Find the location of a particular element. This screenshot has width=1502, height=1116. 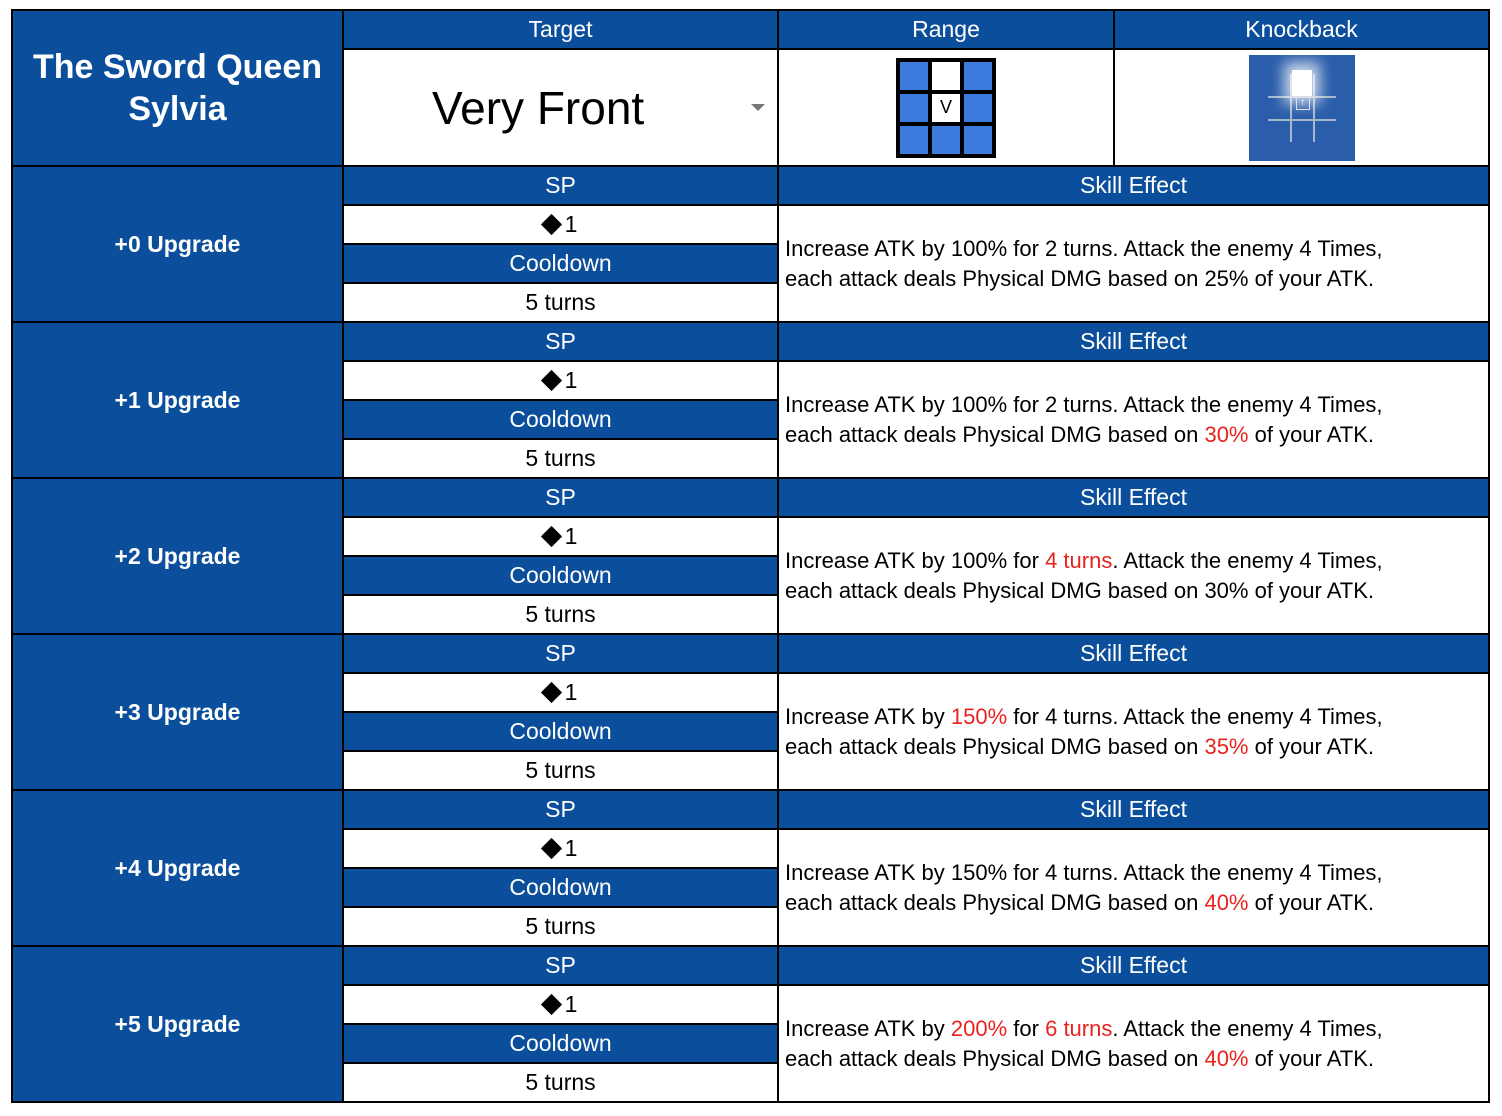

highlight-value: 6 turns is located at coordinates (1079, 1028).